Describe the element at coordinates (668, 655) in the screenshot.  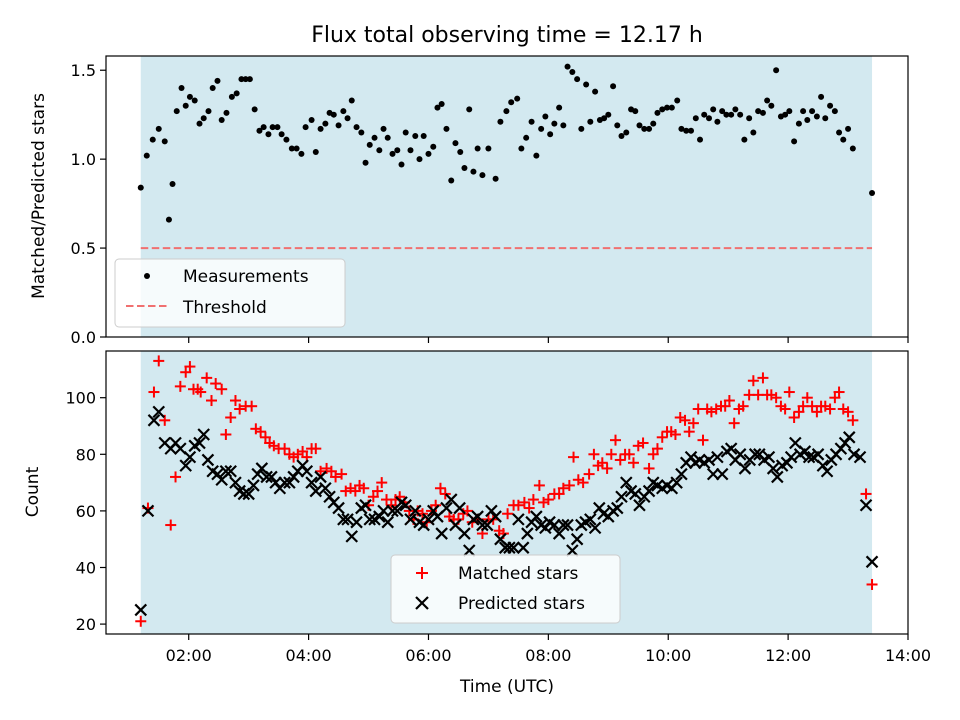
I see `x-tick-label: 10:00` at that location.